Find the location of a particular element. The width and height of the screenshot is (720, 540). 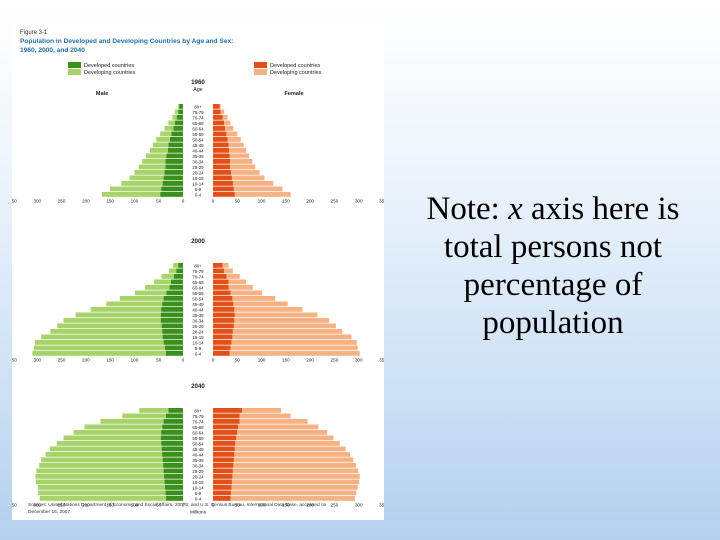

xtick-1960--250: 250 is located at coordinates (62, 201).